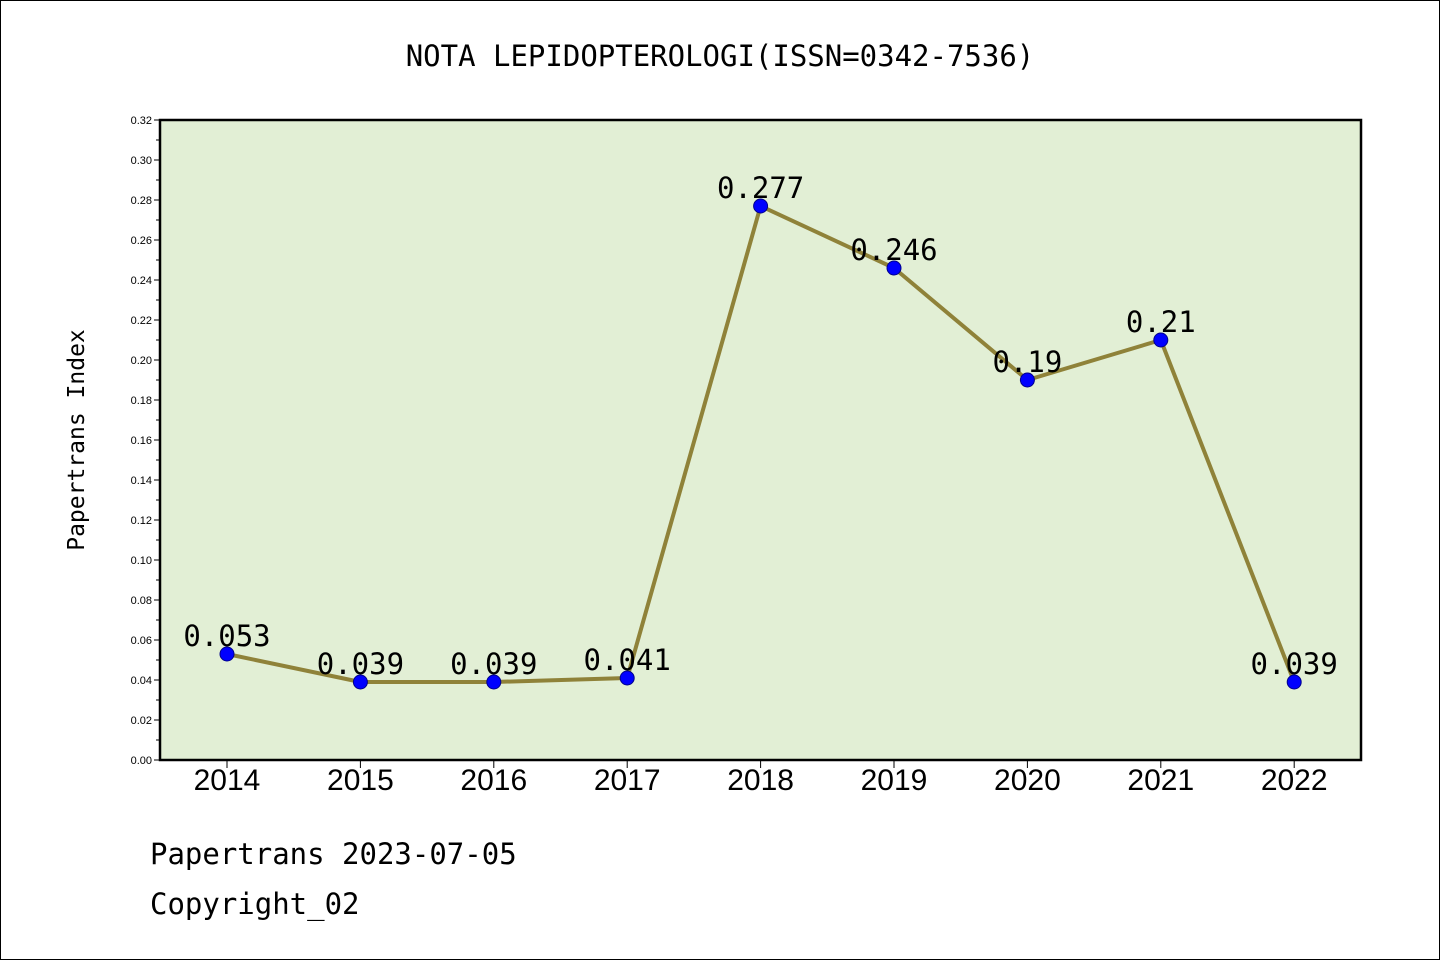  What do you see at coordinates (760, 188) in the screenshot?
I see `data-label: 0.277` at bounding box center [760, 188].